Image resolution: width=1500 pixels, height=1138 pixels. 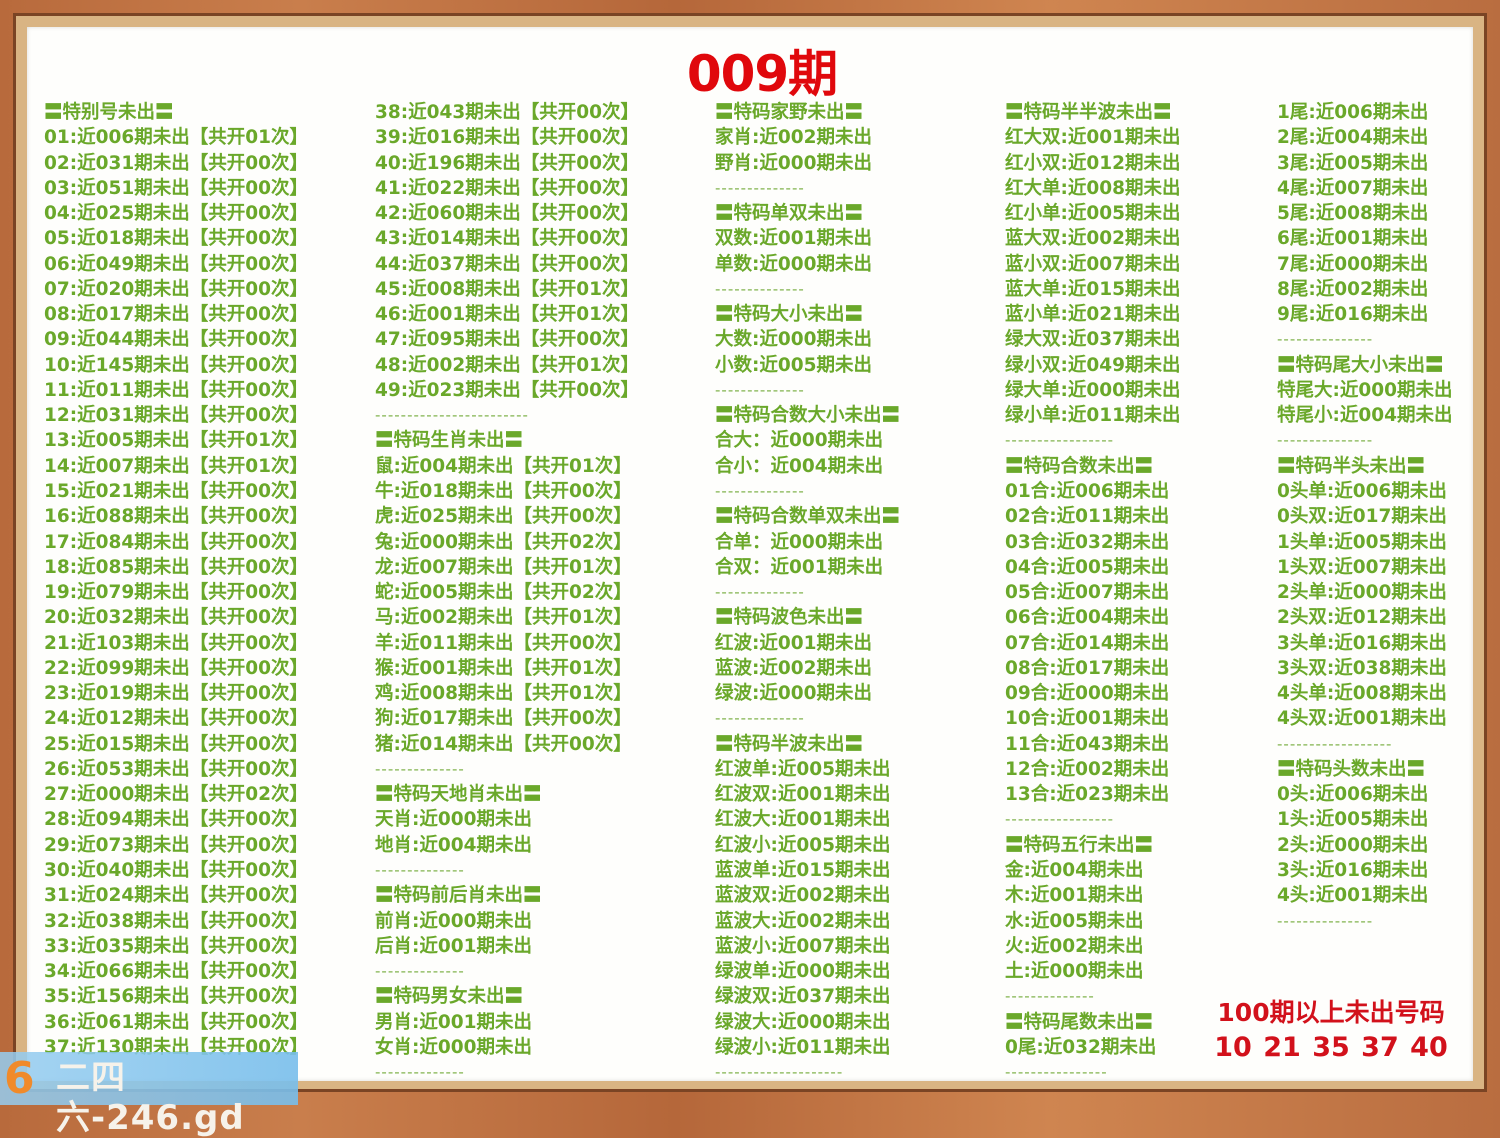 I want to click on stat-row: 45:近008期未出【共开01次】, so click(x=507, y=289).